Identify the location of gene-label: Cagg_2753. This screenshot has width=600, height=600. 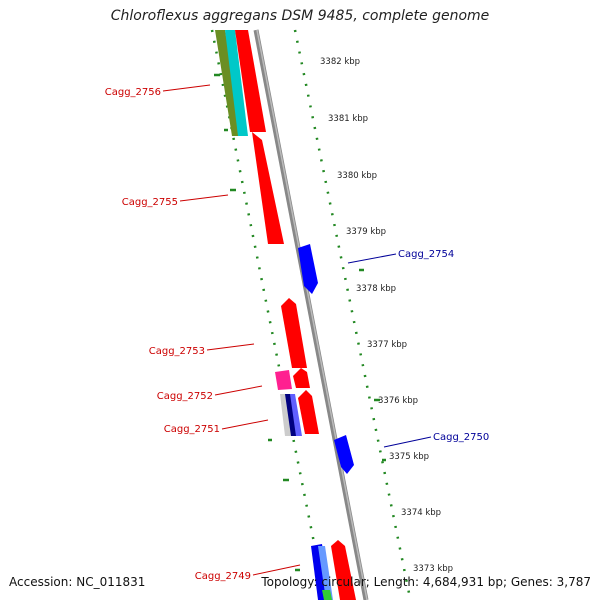
(177, 351).